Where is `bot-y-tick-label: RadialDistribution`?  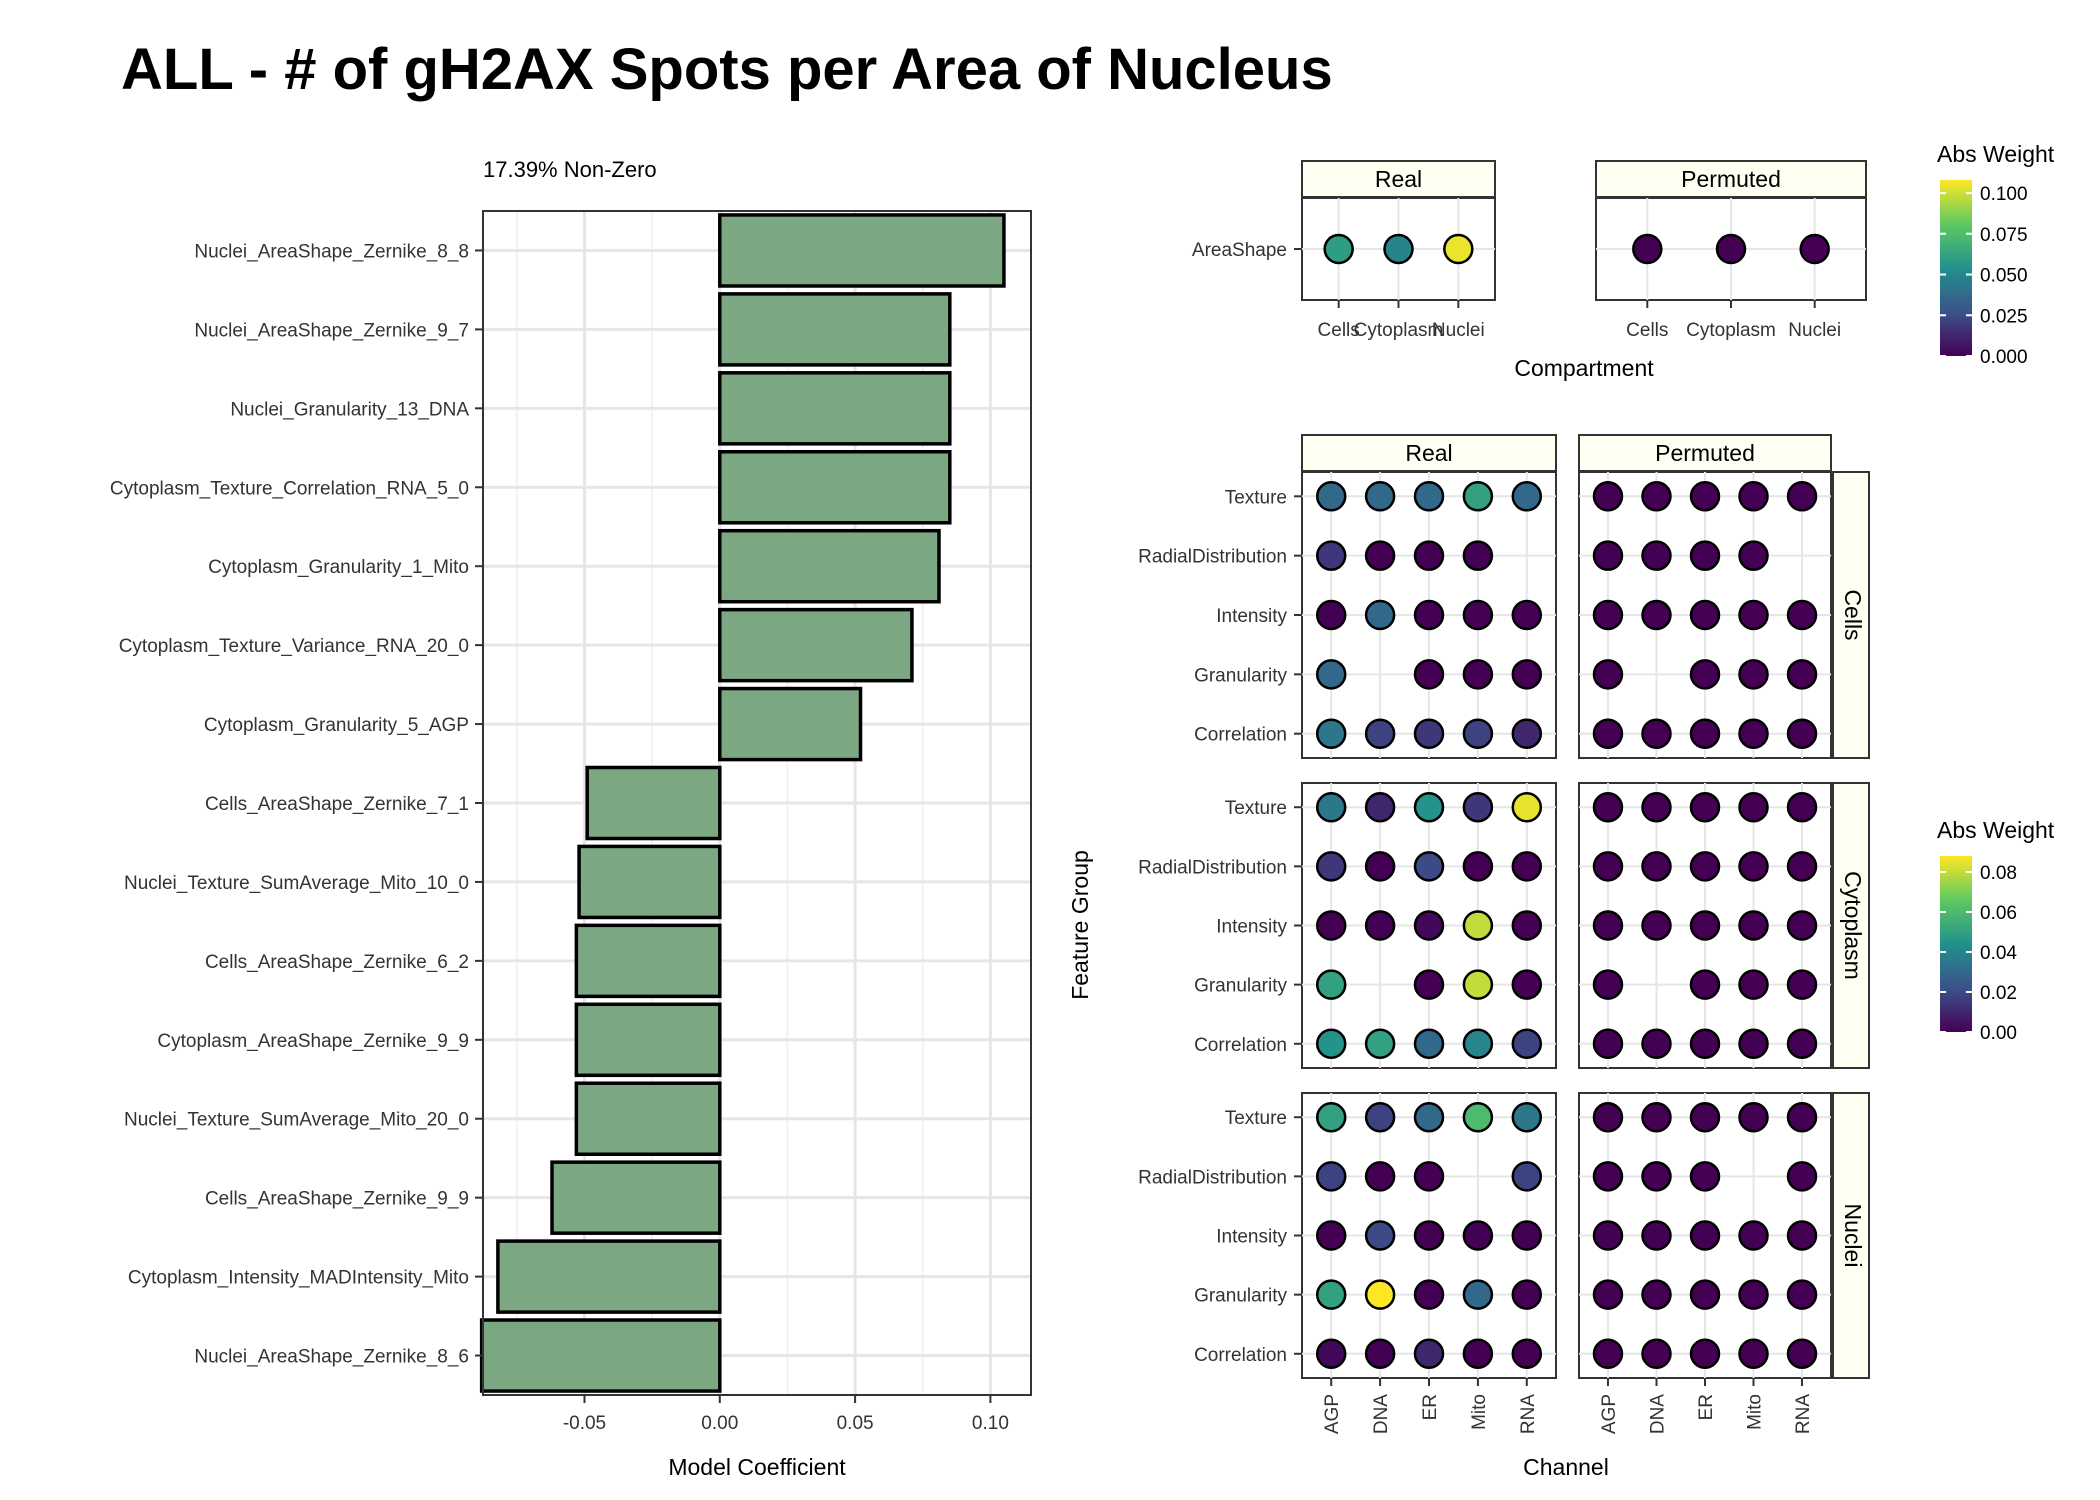
bot-y-tick-label: RadialDistribution is located at coordinates (1212, 557).